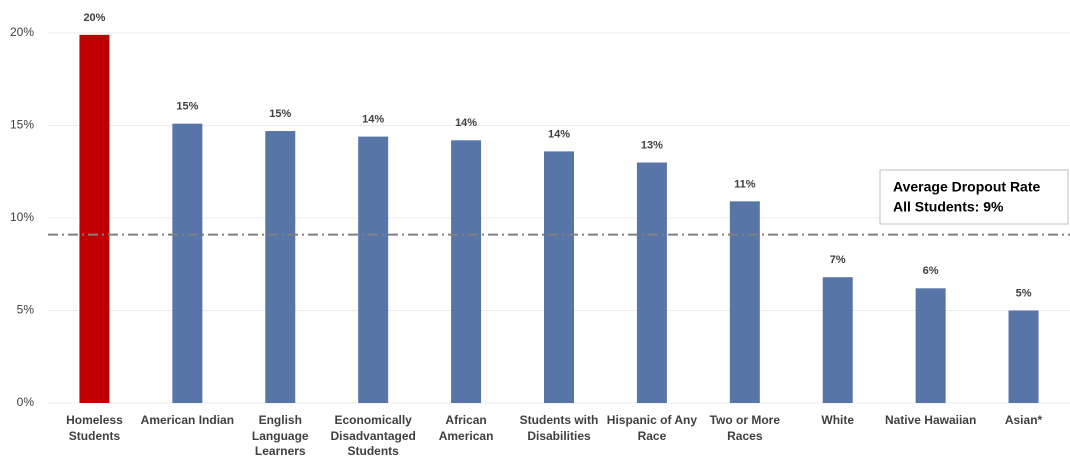  What do you see at coordinates (94, 18) in the screenshot?
I see `value-label: 20%` at bounding box center [94, 18].